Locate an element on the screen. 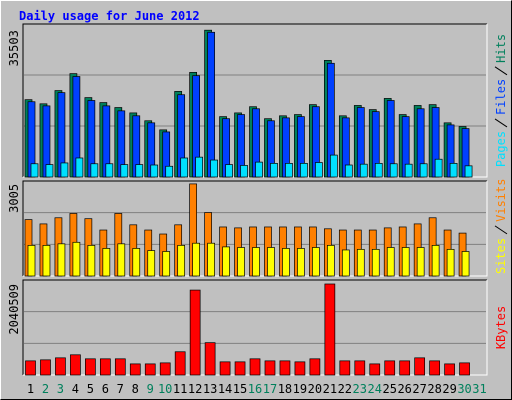 The height and width of the screenshot is (400, 512). x-tick-label: 1 is located at coordinates (30, 389).